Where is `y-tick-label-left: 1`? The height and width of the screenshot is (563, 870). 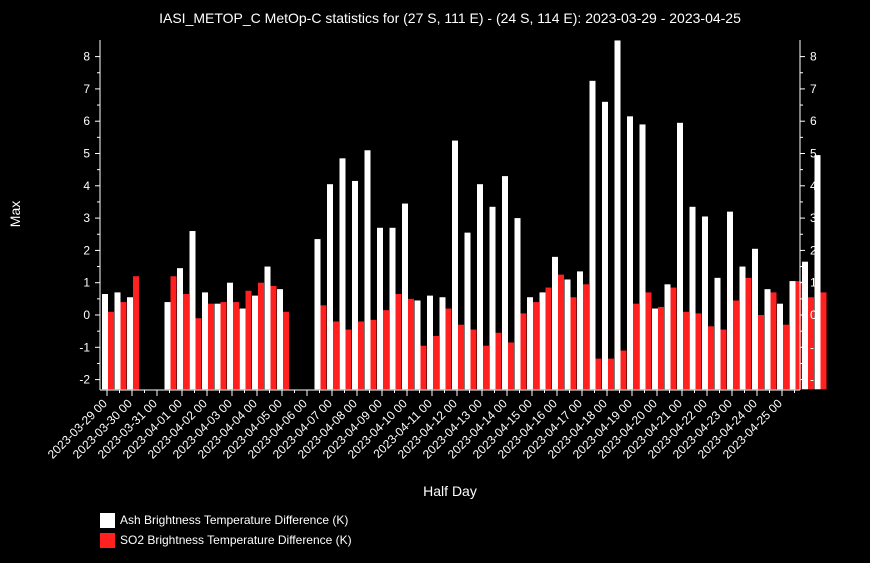
y-tick-label-left: 1 is located at coordinates (86, 283).